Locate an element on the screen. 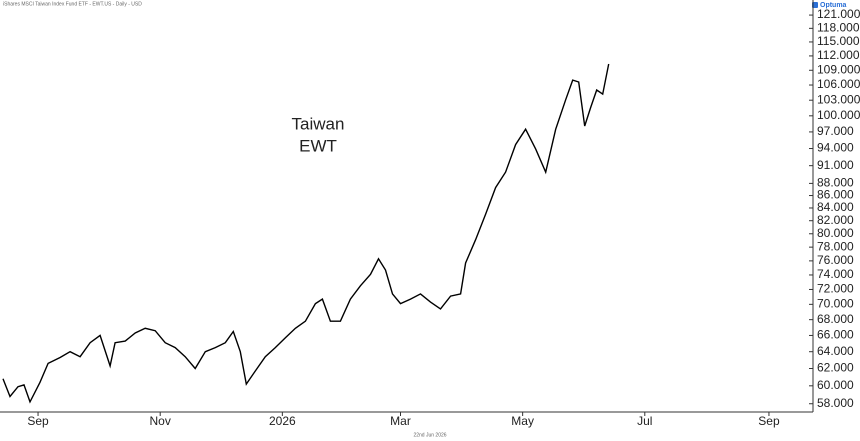 The height and width of the screenshot is (441, 860). x-tick-label: May is located at coordinates (522, 421).